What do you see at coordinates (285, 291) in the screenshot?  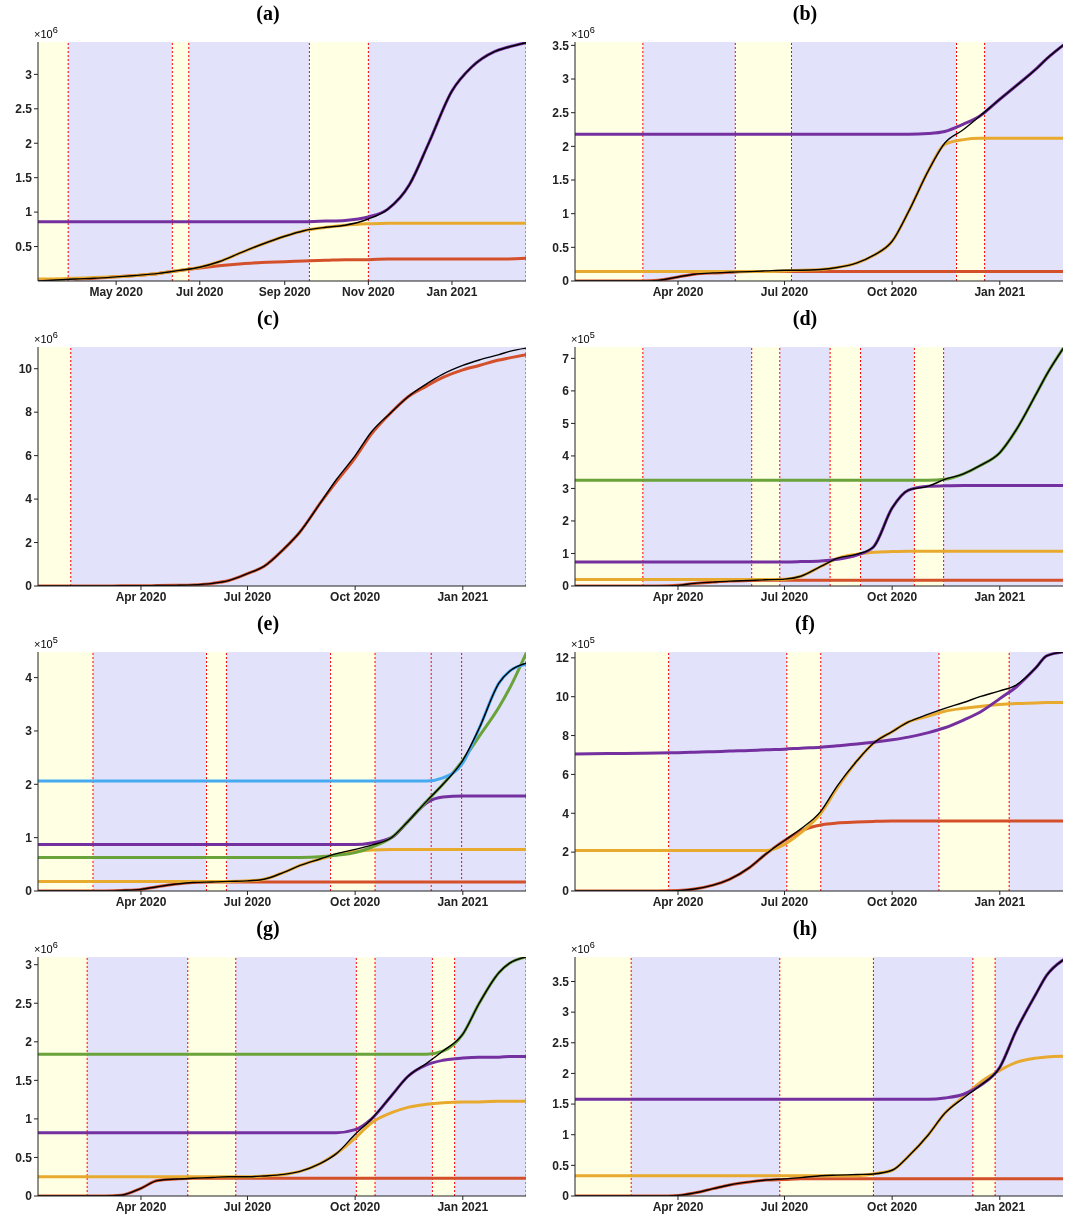 I see `x-tick-label: Sep 2020` at bounding box center [285, 291].